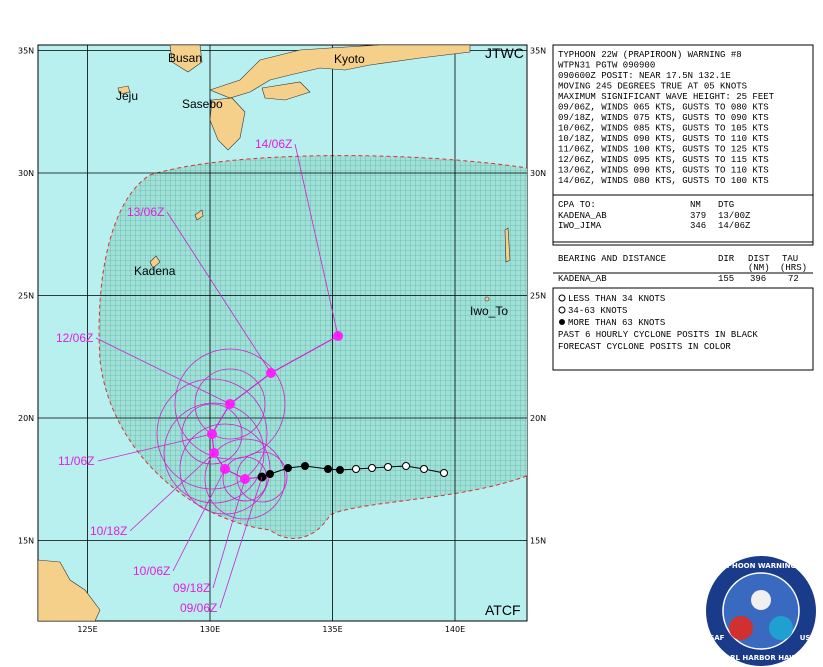 The height and width of the screenshot is (667, 823). Describe the element at coordinates (663, 181) in the screenshot. I see `panel-text: 14/06Z, WINDS 080 KTS, GUSTS TO 100 KTS` at that location.